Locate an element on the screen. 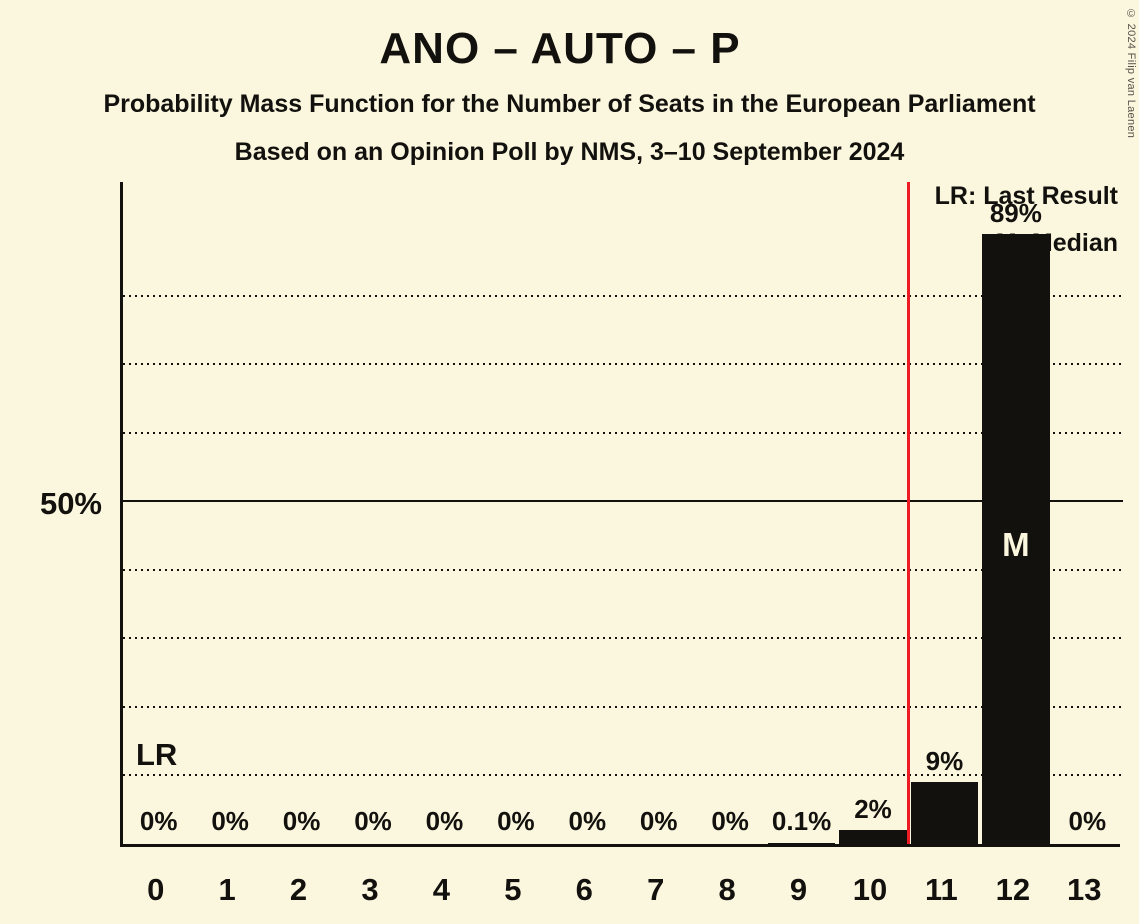  bar-value-label-6: 0% is located at coordinates (587, 821).